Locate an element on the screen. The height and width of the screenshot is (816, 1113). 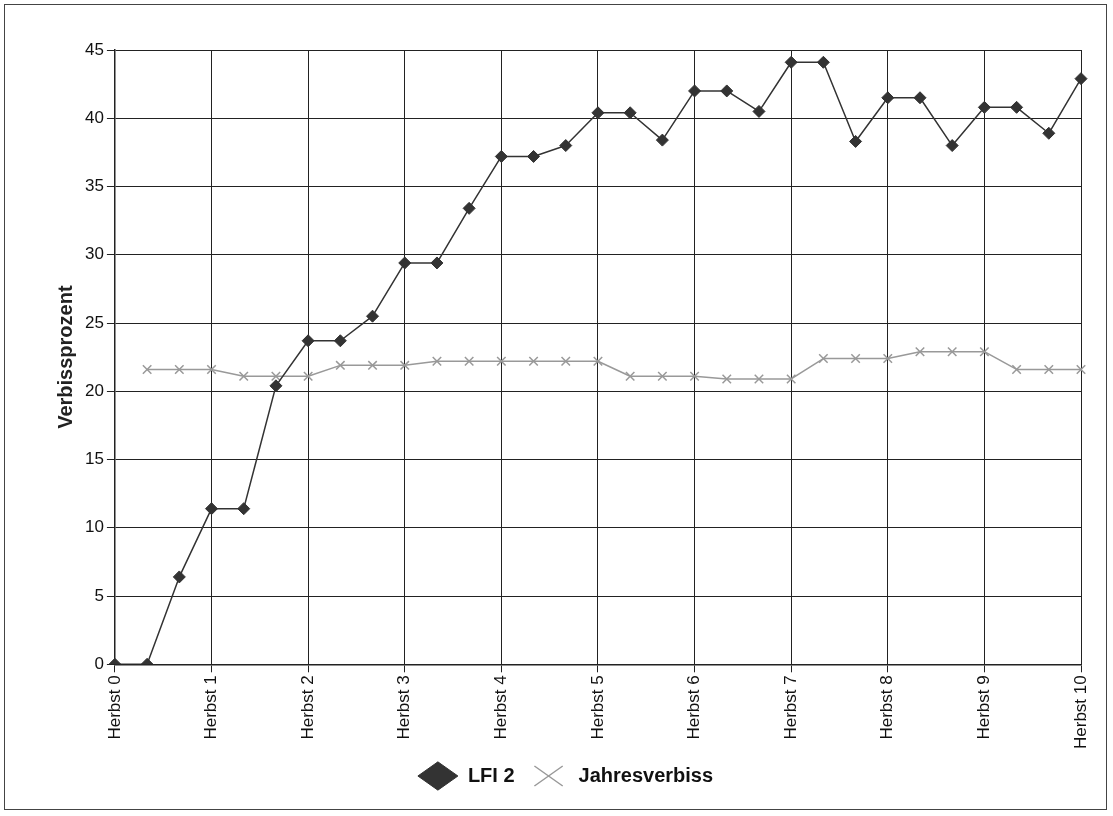
legend-label: LFI 2 is located at coordinates (491, 774).